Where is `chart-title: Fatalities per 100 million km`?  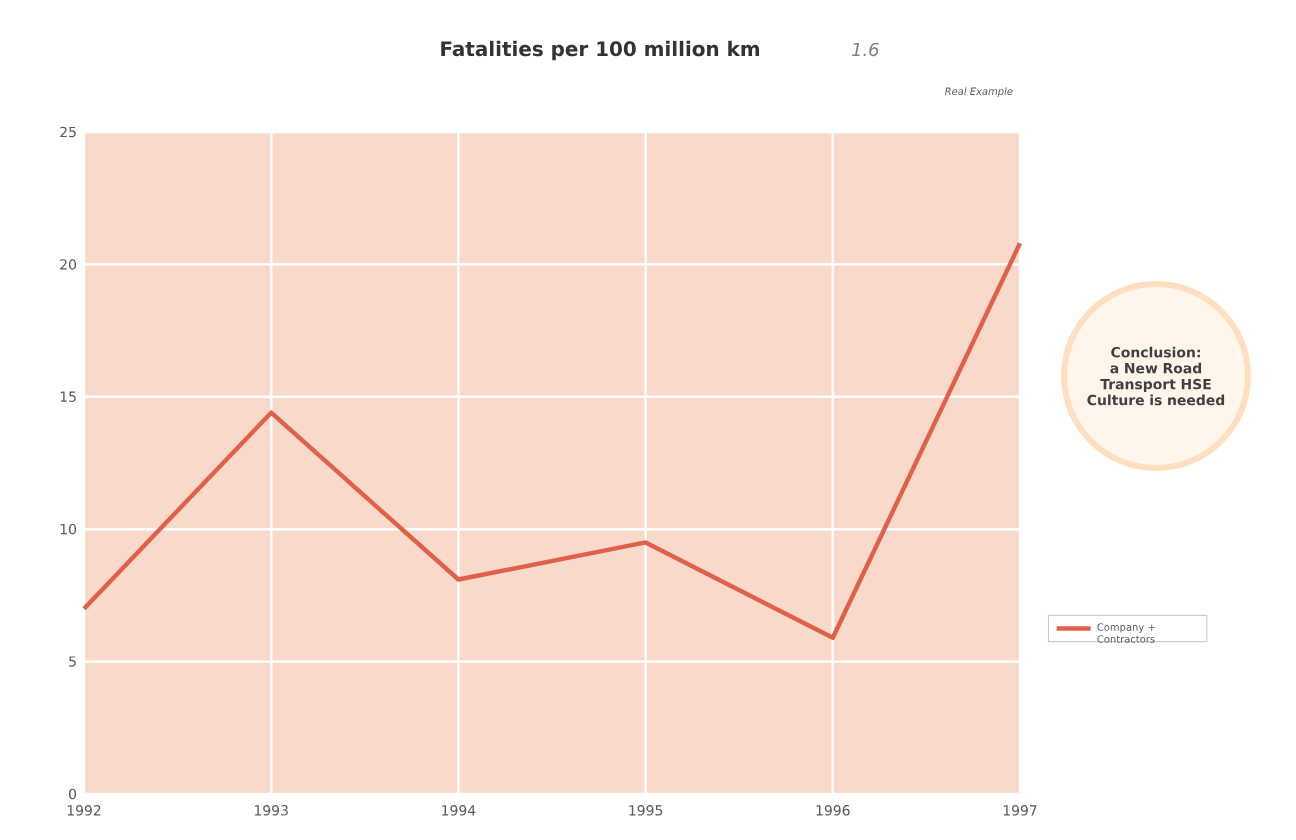 chart-title: Fatalities per 100 million km is located at coordinates (600, 50).